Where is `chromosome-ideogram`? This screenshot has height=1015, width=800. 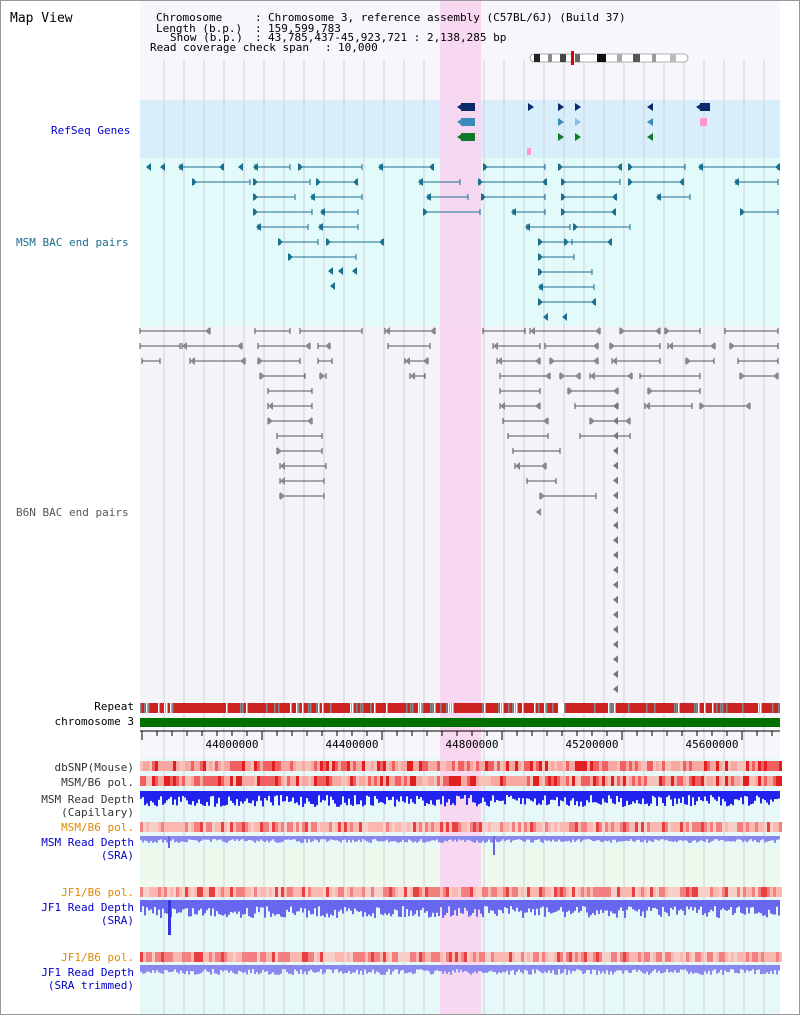 chromosome-ideogram is located at coordinates (609, 58).